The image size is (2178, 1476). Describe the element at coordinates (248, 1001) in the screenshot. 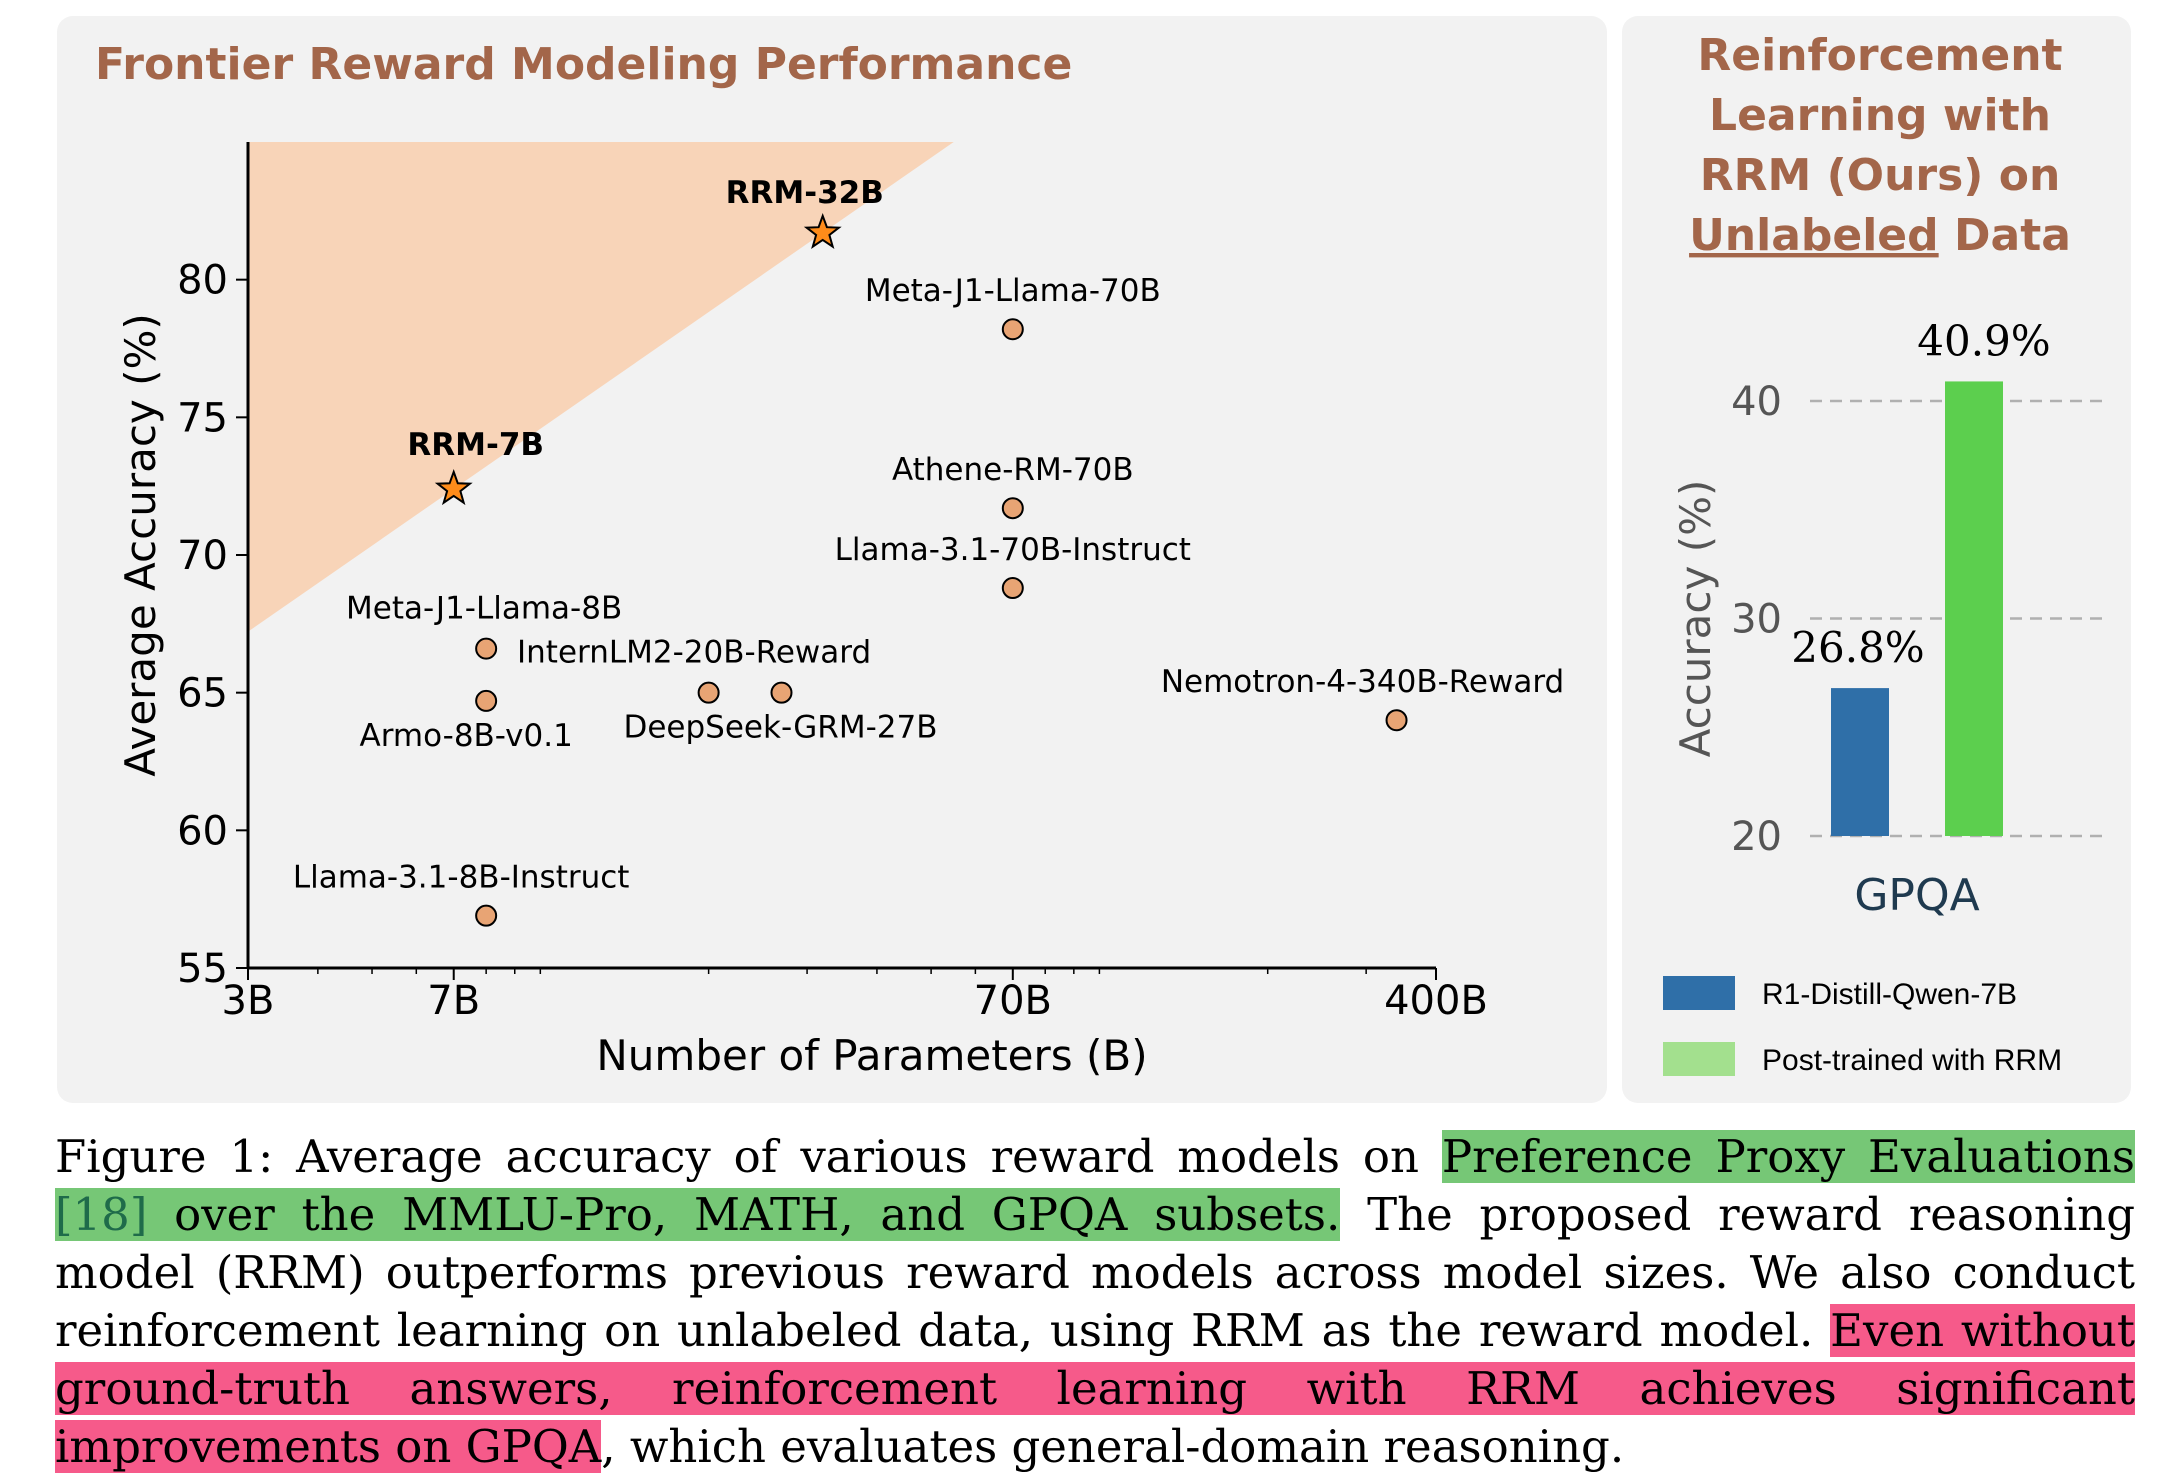

I see `x-tick-label-3b: 3B` at that location.